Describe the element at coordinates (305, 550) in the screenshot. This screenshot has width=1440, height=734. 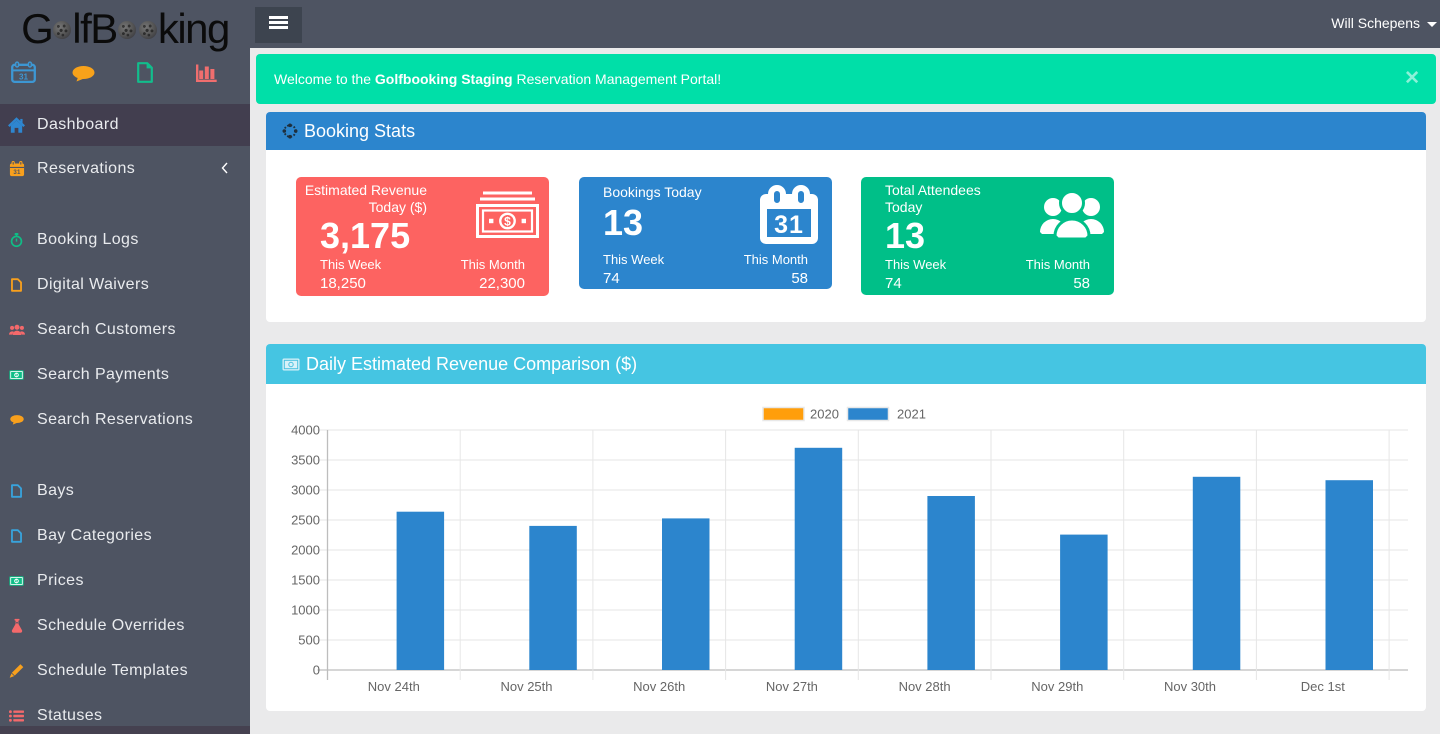
I see `svg-text: 2000` at that location.